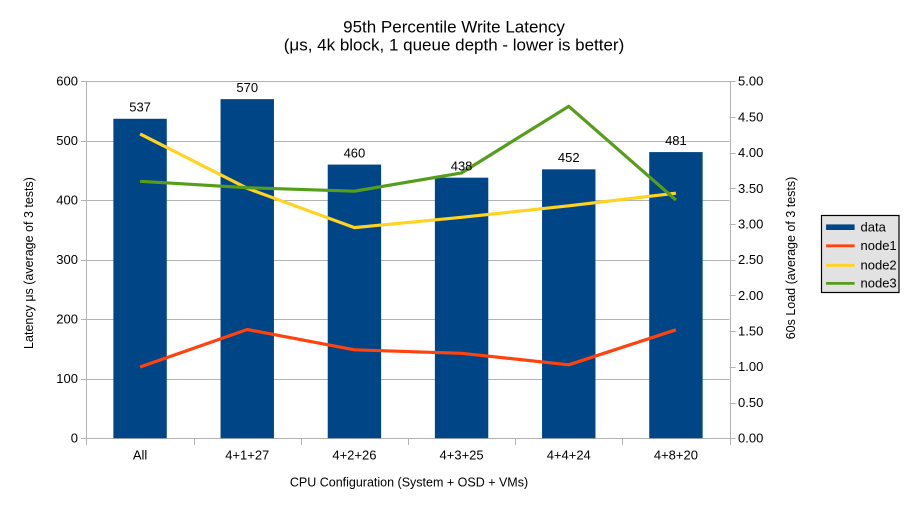 The width and height of the screenshot is (908, 516). I want to click on svg-text: 95th Percentile Write Latency, so click(454, 27).